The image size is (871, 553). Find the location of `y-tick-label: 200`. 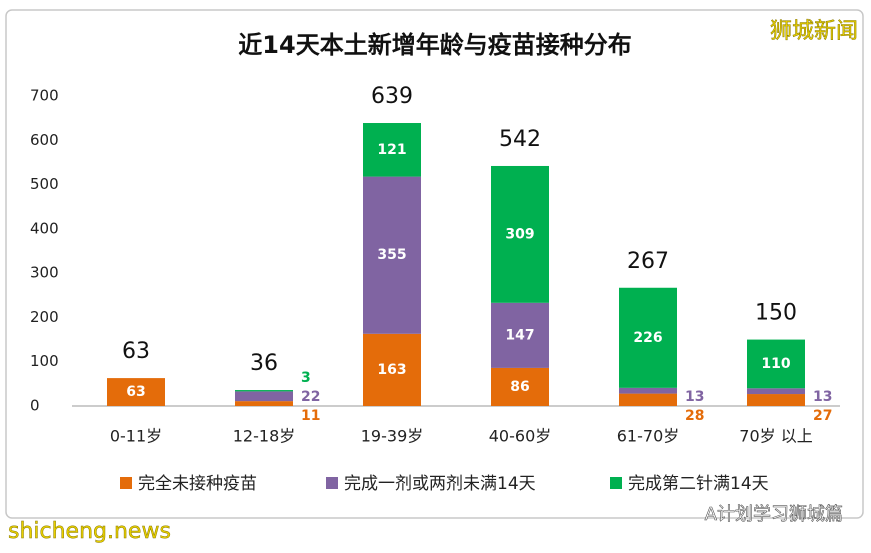

y-tick-label: 200 is located at coordinates (44, 317).